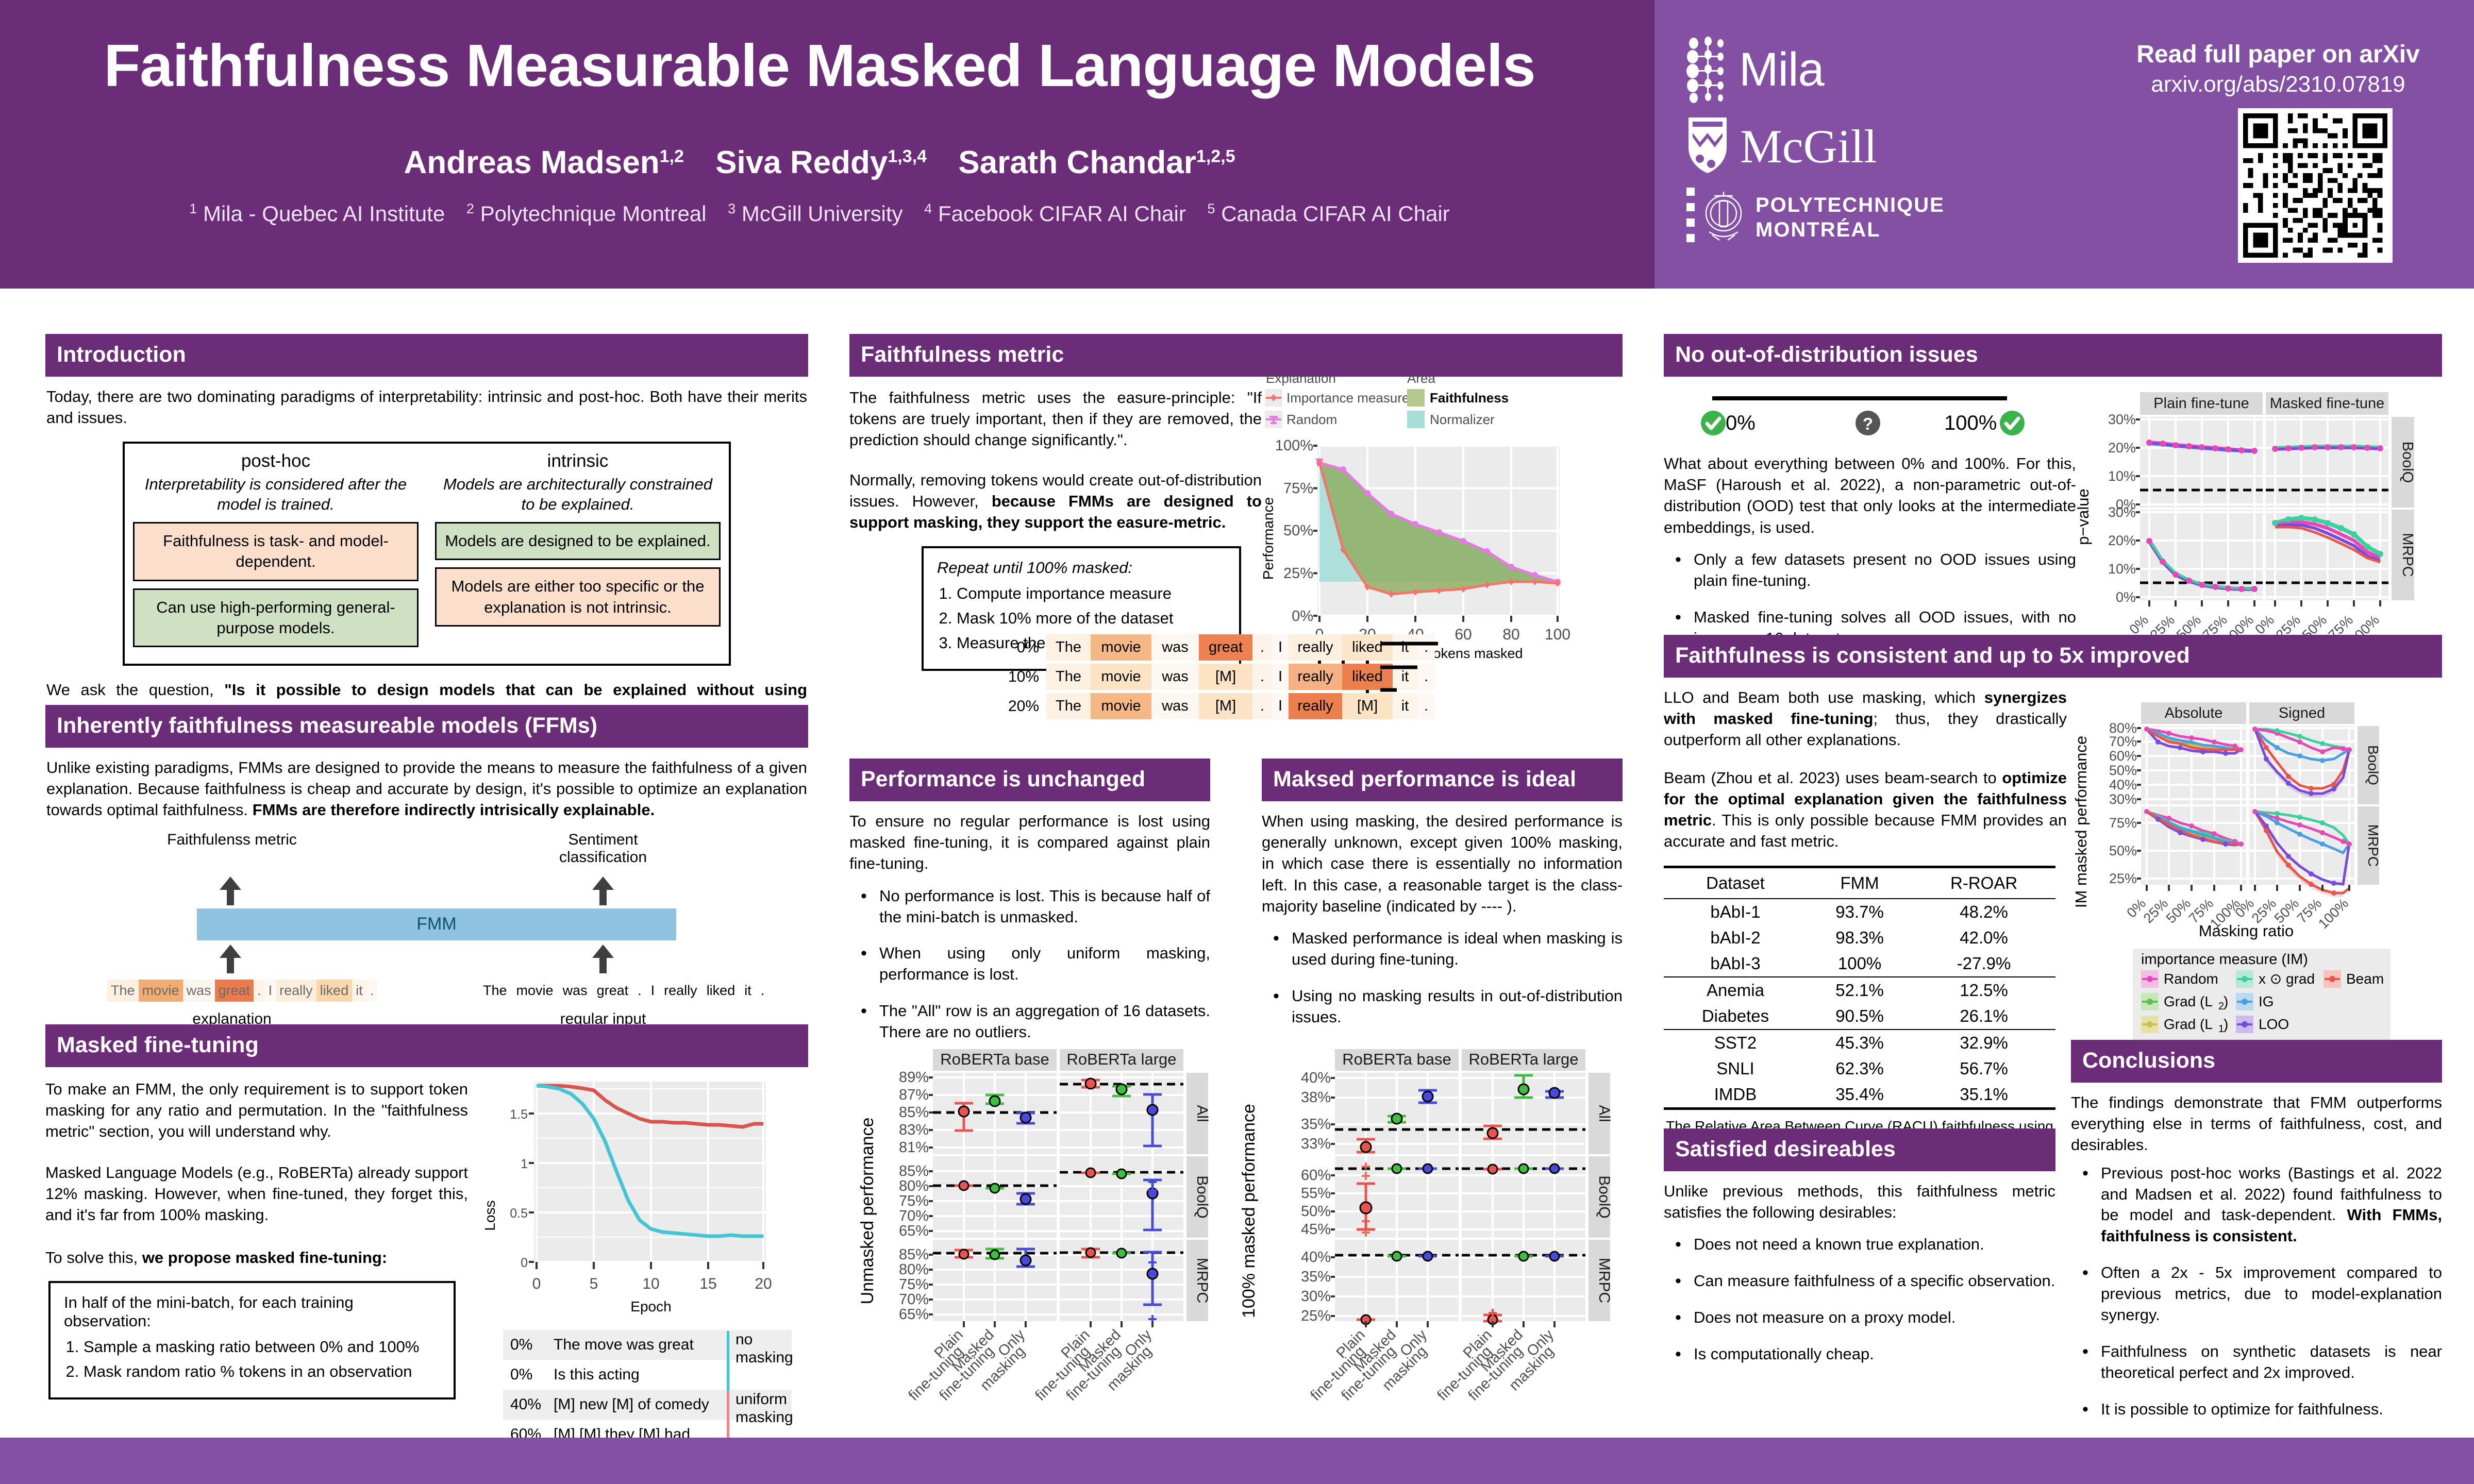  What do you see at coordinates (1859, 963) in the screenshot?
I see `cell-fmm: 100%` at bounding box center [1859, 963].